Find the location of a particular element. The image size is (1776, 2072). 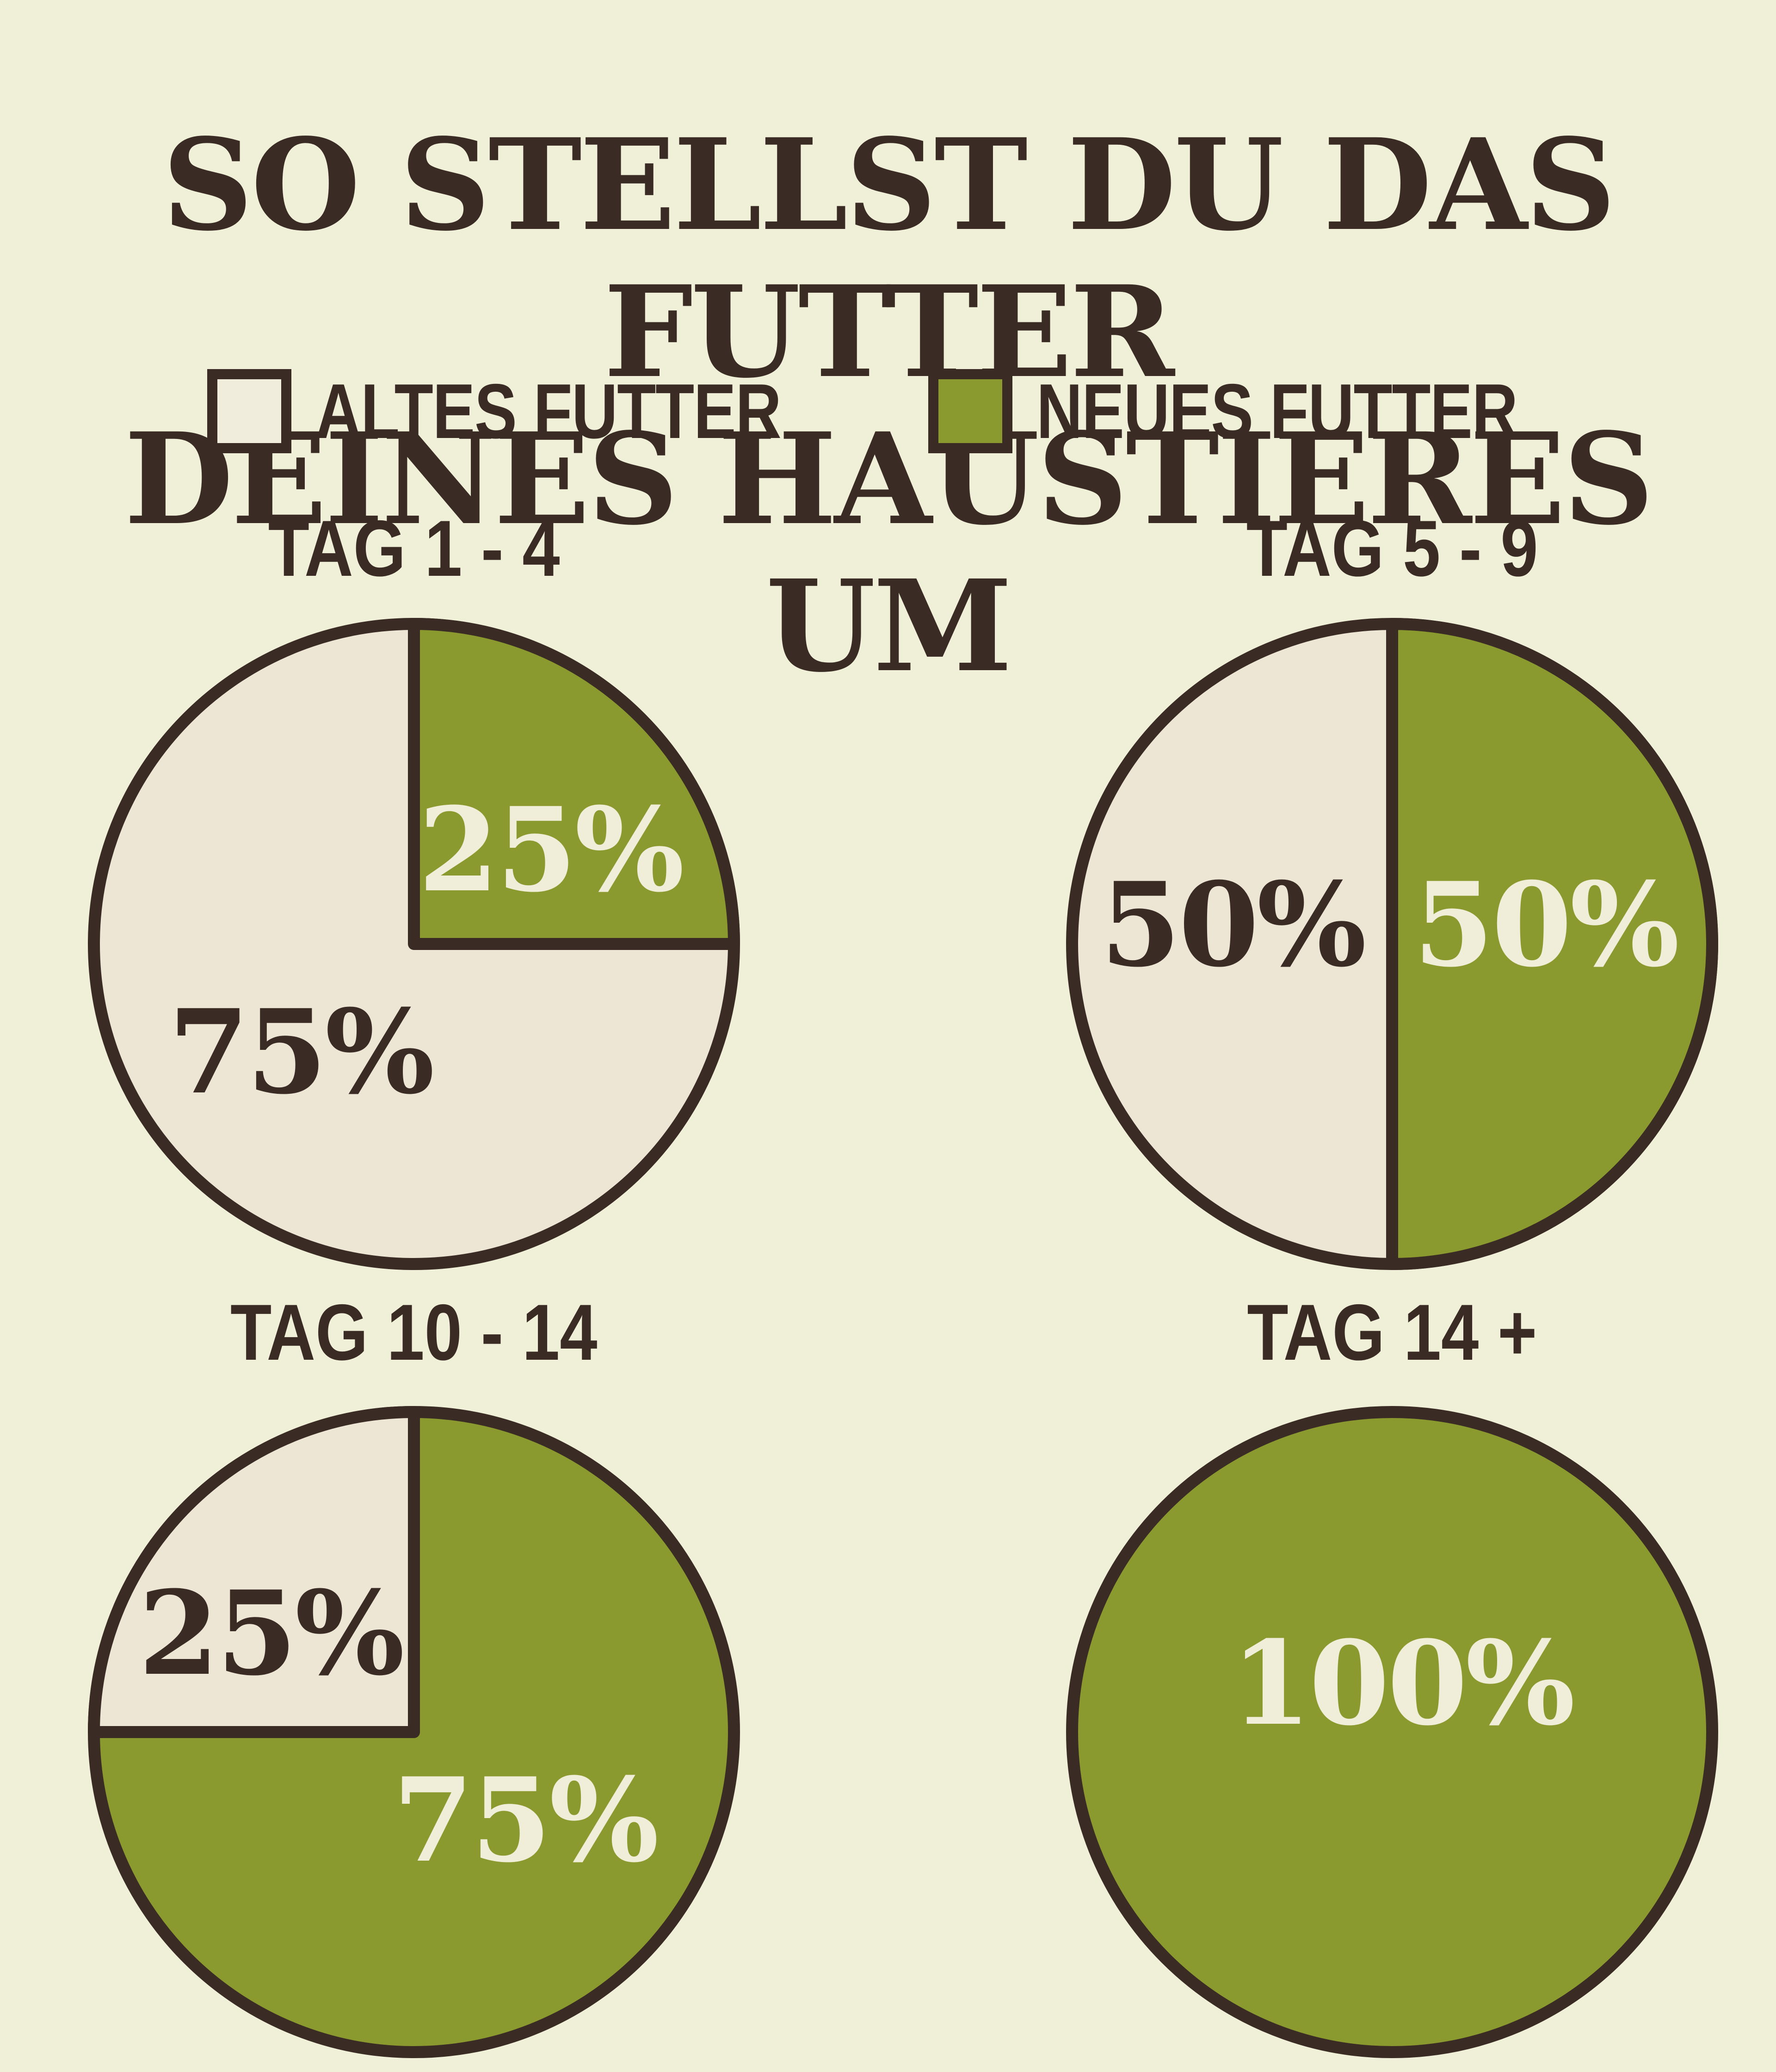

pie-chart-tag-14-plus: 100% is located at coordinates (1392, 1732).